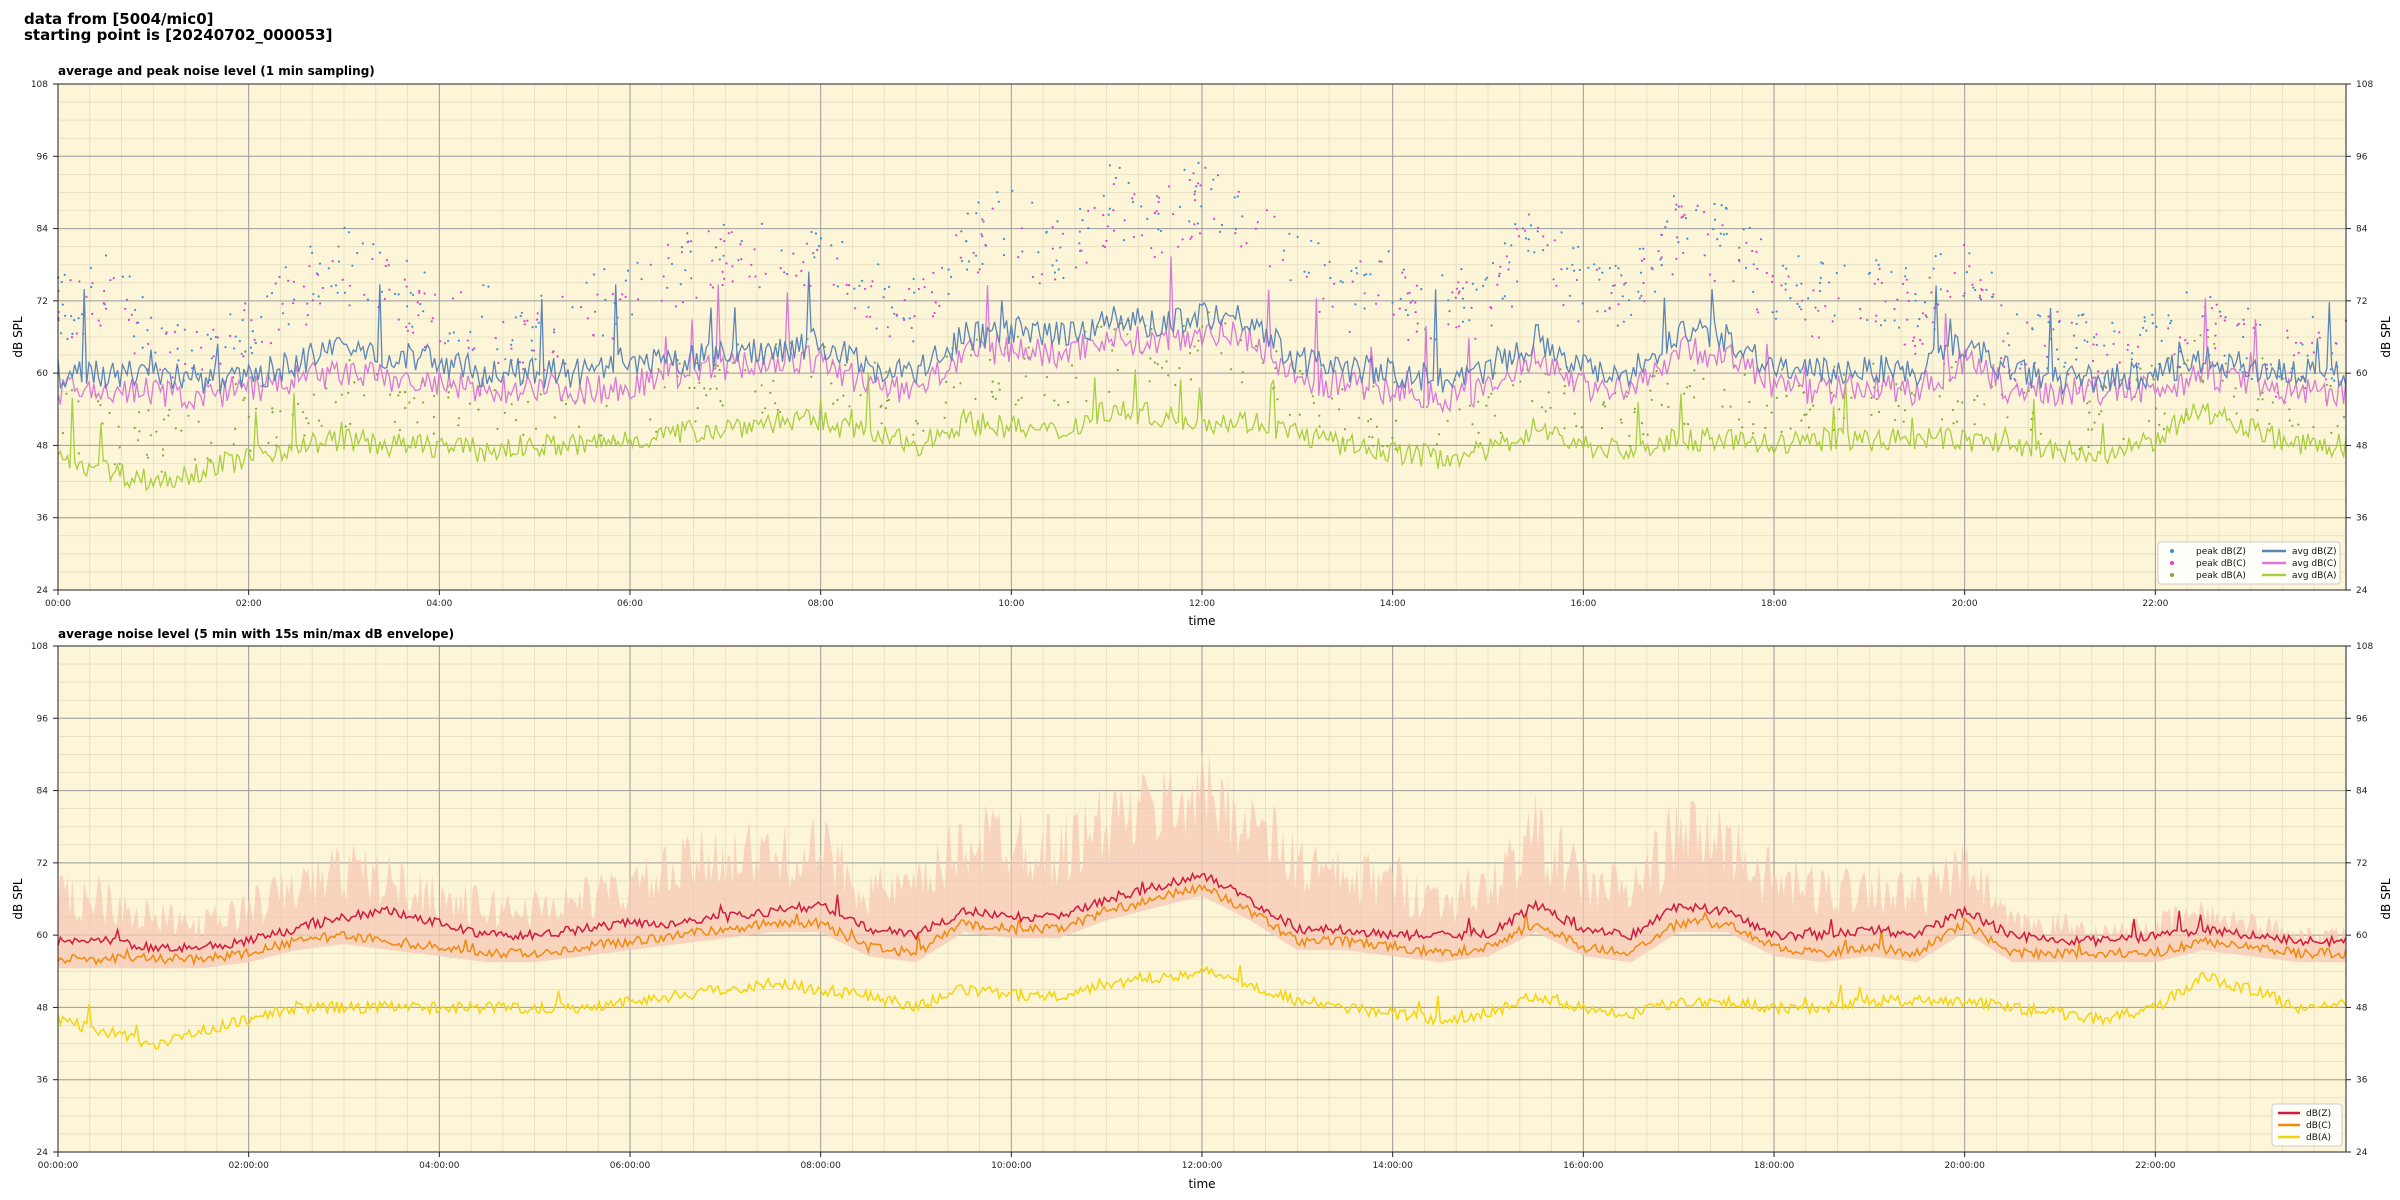 The width and height of the screenshot is (2400, 1200). What do you see at coordinates (2172, 575) in the screenshot?
I see `legend-marker` at bounding box center [2172, 575].